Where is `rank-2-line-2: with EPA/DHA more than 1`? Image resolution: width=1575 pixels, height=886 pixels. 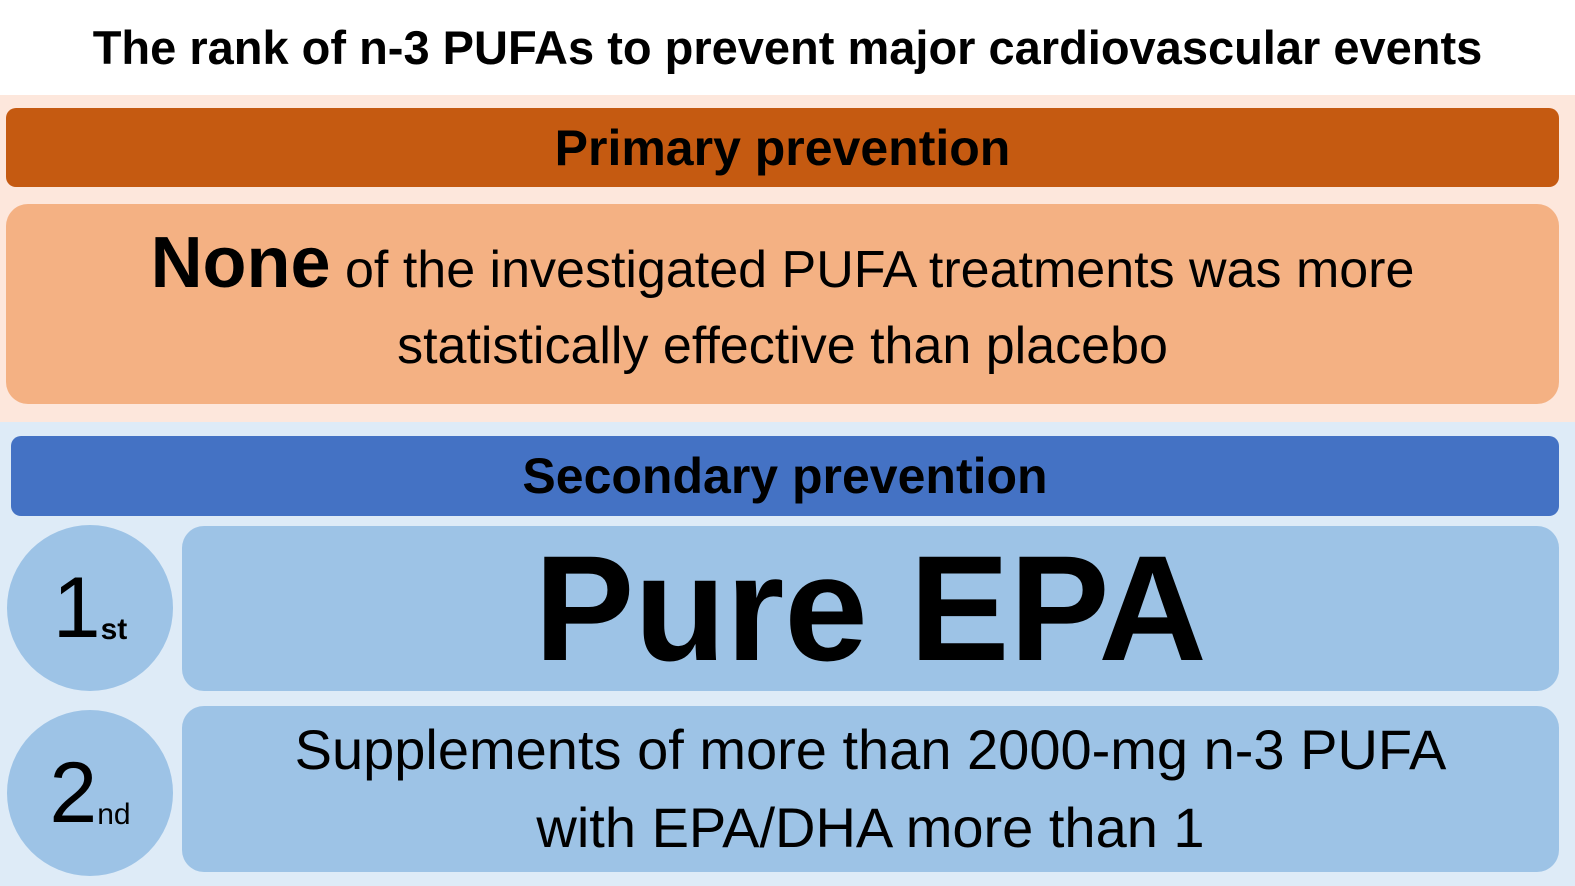 rank-2-line-2: with EPA/DHA more than 1 is located at coordinates (870, 827).